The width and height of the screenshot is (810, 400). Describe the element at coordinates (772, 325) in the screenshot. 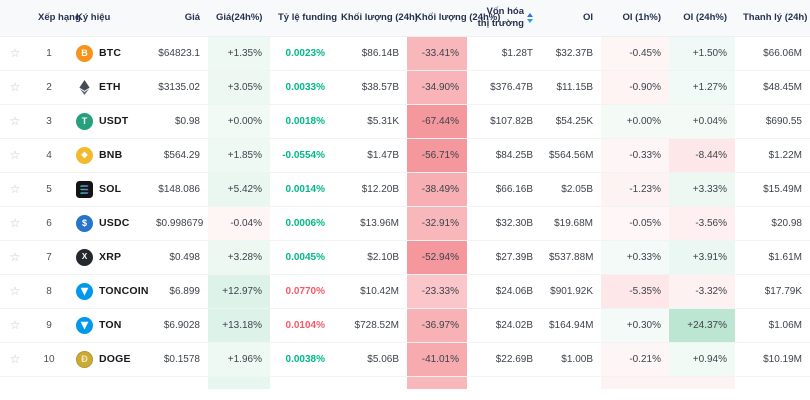

I see `liquidation-24h-cell: $1.06M` at that location.